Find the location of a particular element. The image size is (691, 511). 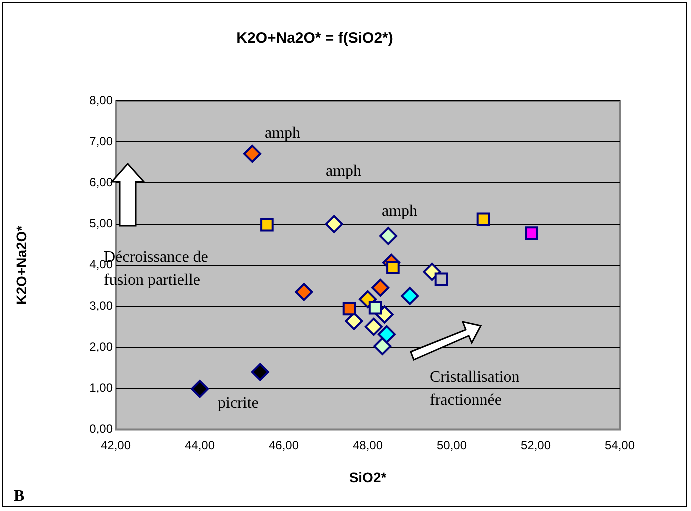

chart-title: K2O+Na2O* = f(SiO2*) is located at coordinates (315, 39).